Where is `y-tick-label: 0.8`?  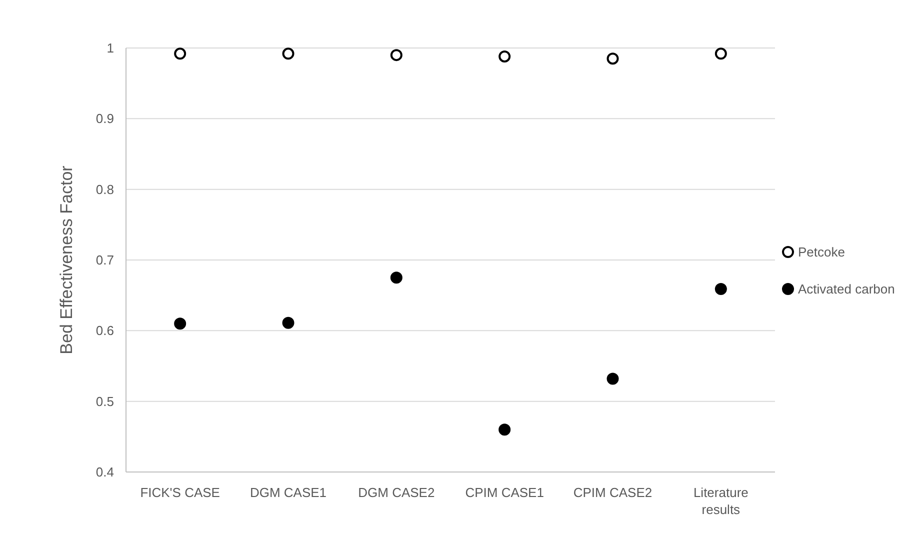
y-tick-label: 0.8 is located at coordinates (105, 189).